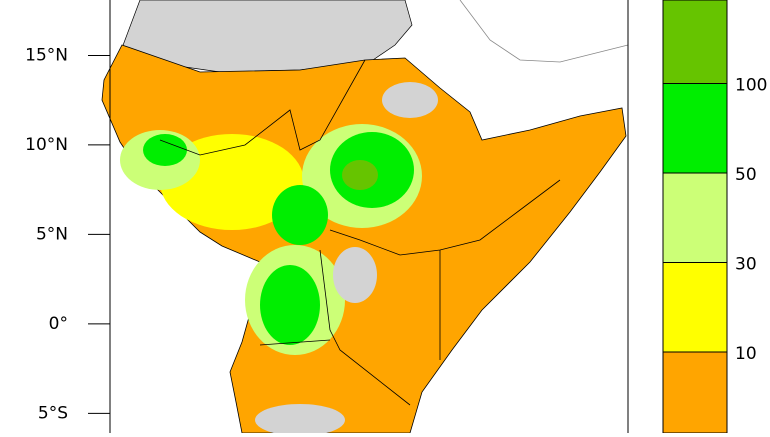 Image resolution: width=770 pixels, height=437 pixels. Describe the element at coordinates (53, 413) in the screenshot. I see `y-tick-label: 5°S` at that location.